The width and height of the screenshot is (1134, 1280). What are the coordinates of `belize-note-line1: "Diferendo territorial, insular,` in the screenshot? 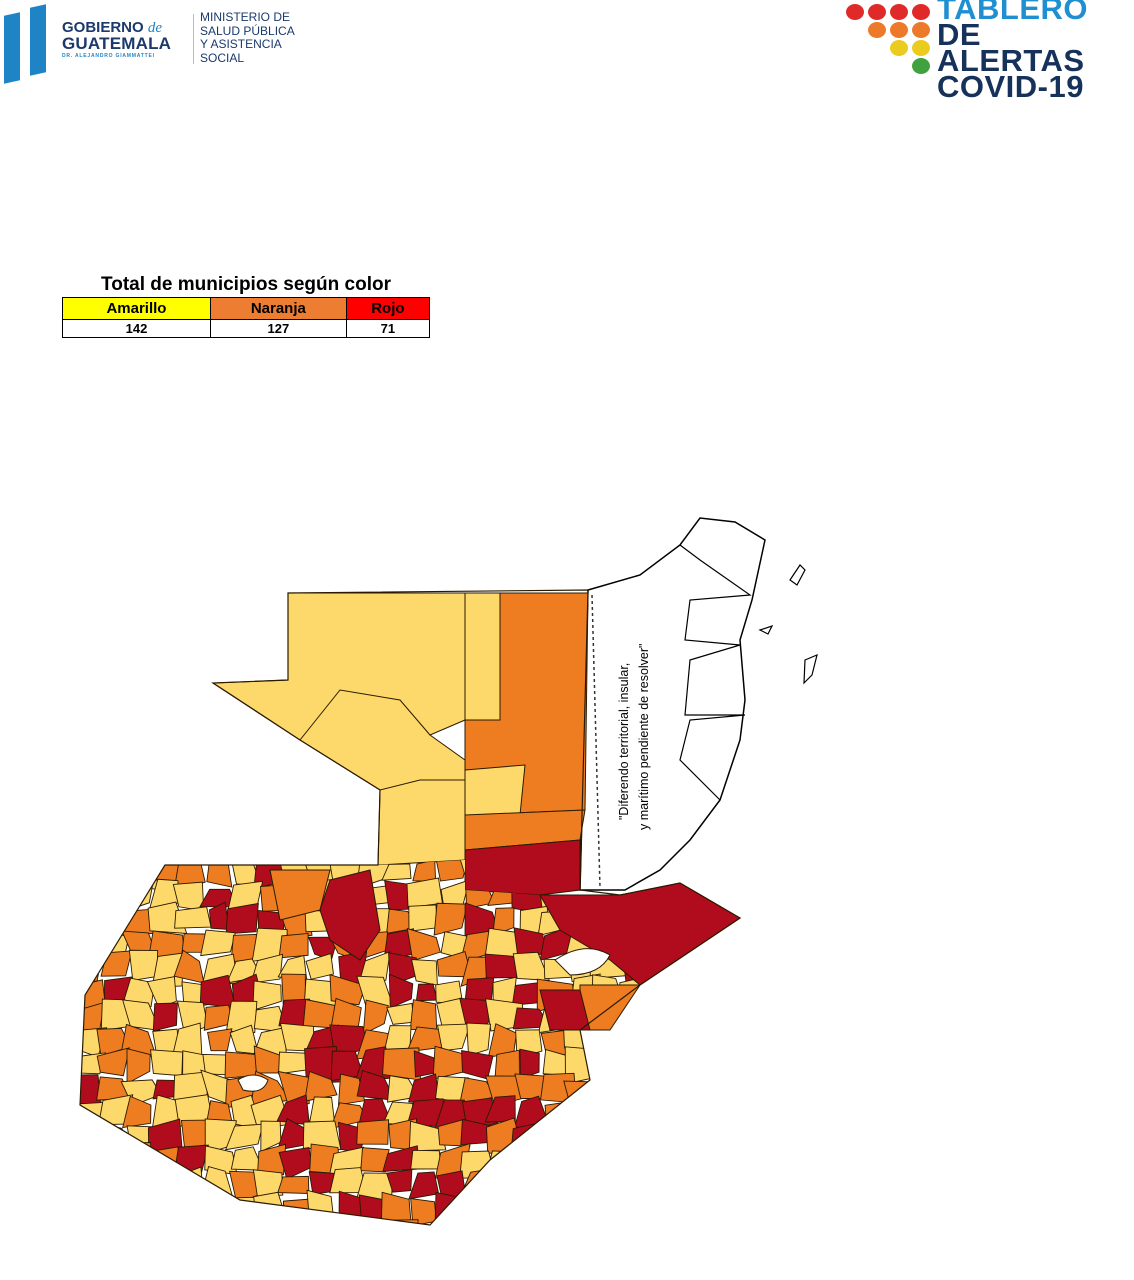 It's located at (624, 741).